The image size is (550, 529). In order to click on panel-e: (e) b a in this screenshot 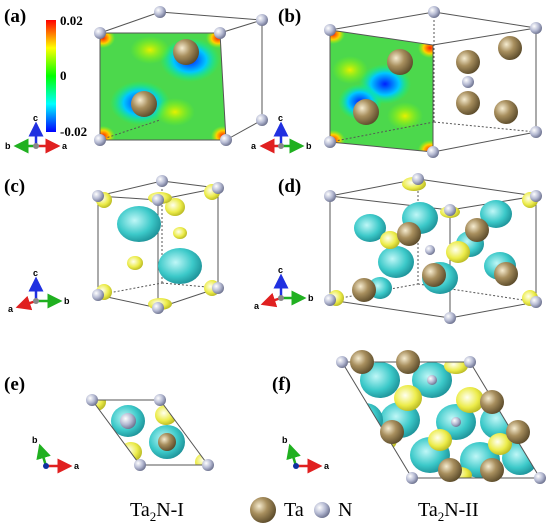, I will do `click(109, 424)`.